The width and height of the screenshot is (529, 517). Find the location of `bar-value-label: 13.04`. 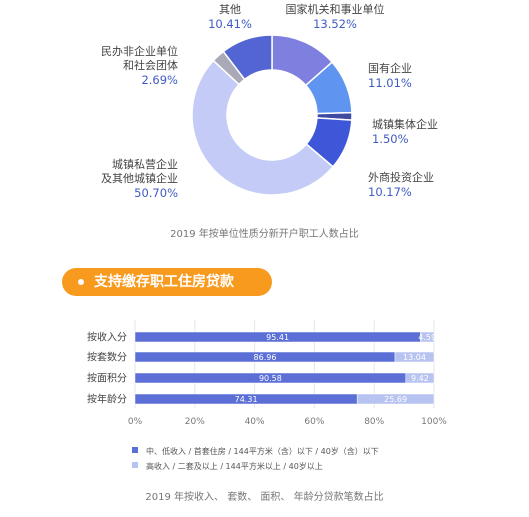

bar-value-label: 13.04 is located at coordinates (414, 357).